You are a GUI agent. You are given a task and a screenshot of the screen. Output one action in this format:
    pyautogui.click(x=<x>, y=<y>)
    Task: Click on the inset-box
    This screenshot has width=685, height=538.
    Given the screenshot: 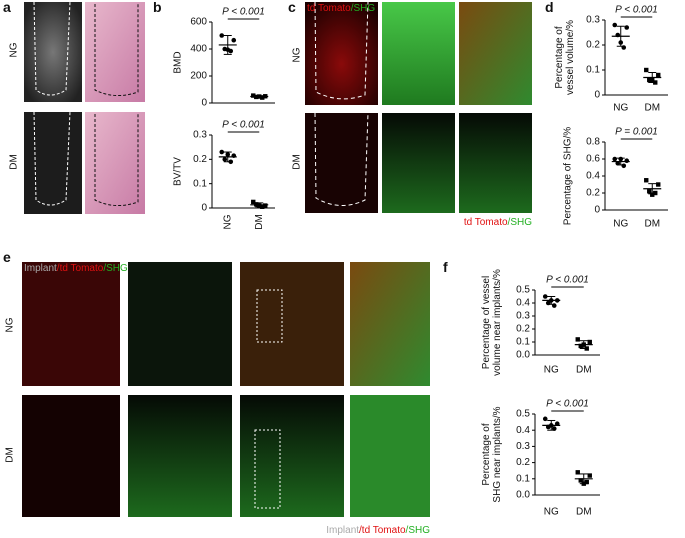 What is the action you would take?
    pyautogui.click(x=269, y=316)
    